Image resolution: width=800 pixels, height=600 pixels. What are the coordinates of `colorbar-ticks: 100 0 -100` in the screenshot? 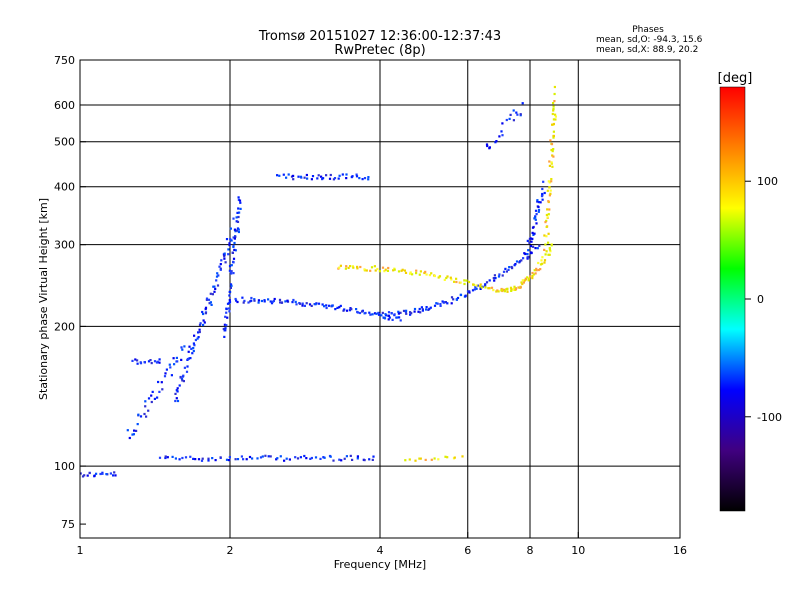 It's located at (763, 299).